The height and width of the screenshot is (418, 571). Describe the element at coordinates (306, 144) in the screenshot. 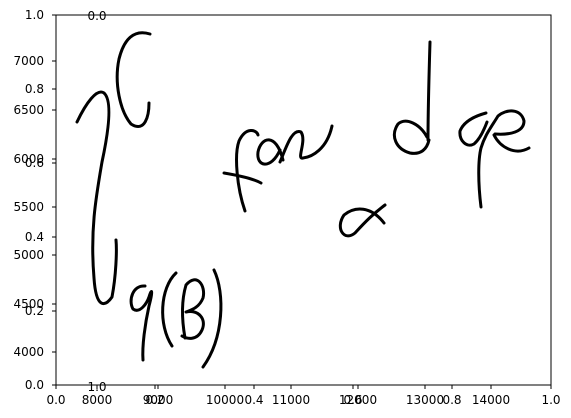

I see `n-letter` at that location.